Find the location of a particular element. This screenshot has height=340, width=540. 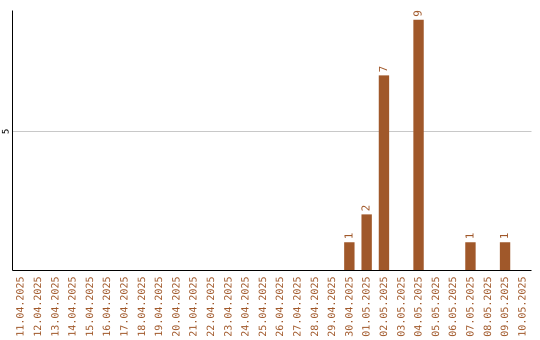

x-tick-label: 01.05.2025 is located at coordinates (367, 306).